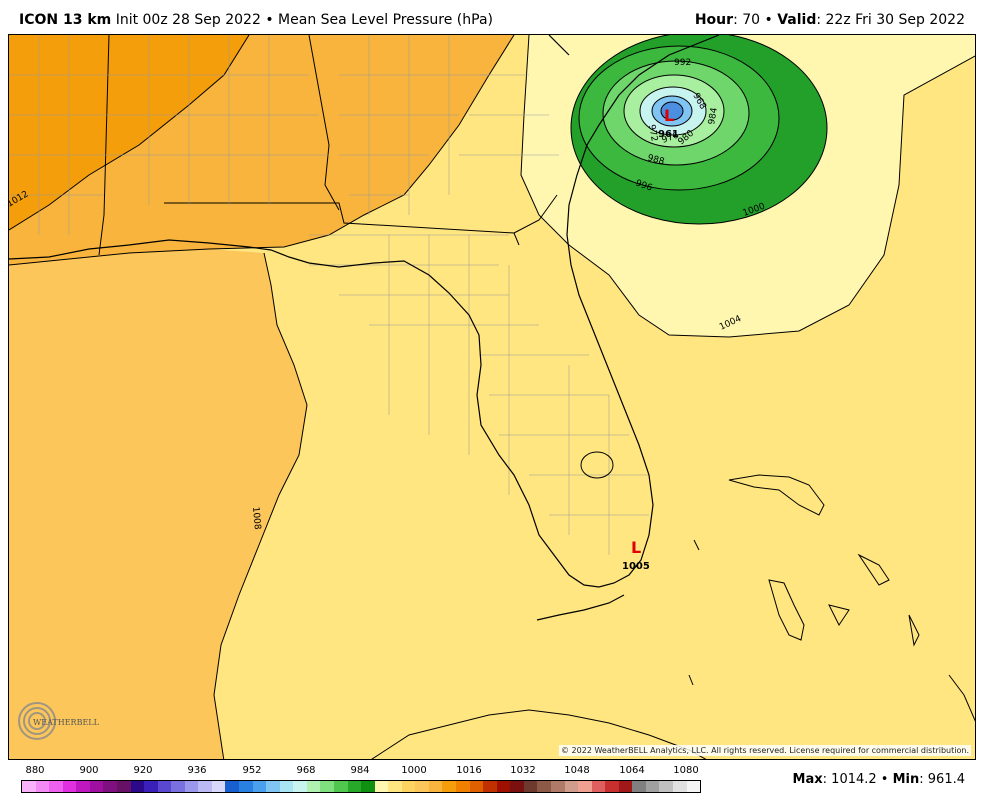 This screenshot has height=808, width=984. I want to click on low-marker-main: L 961, so click(668, 123).